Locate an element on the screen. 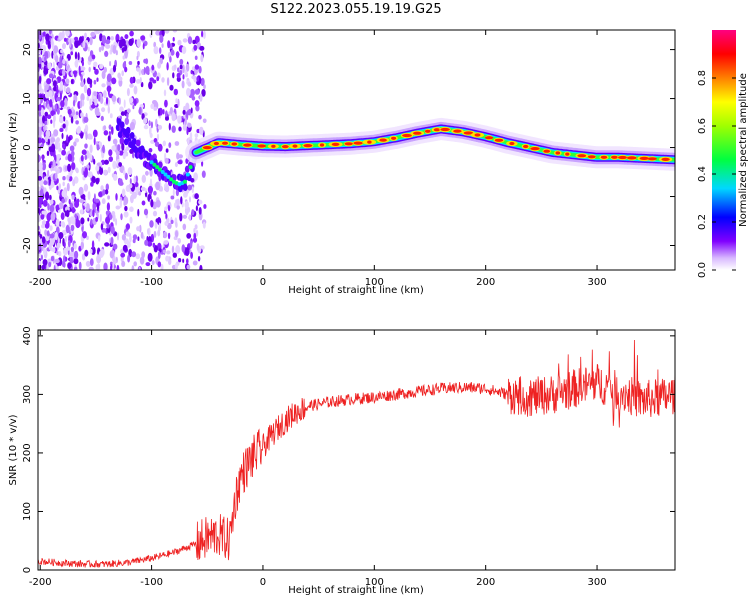 Image resolution: width=750 pixels, height=600 pixels. y-tick-label: 10 is located at coordinates (27, 98).